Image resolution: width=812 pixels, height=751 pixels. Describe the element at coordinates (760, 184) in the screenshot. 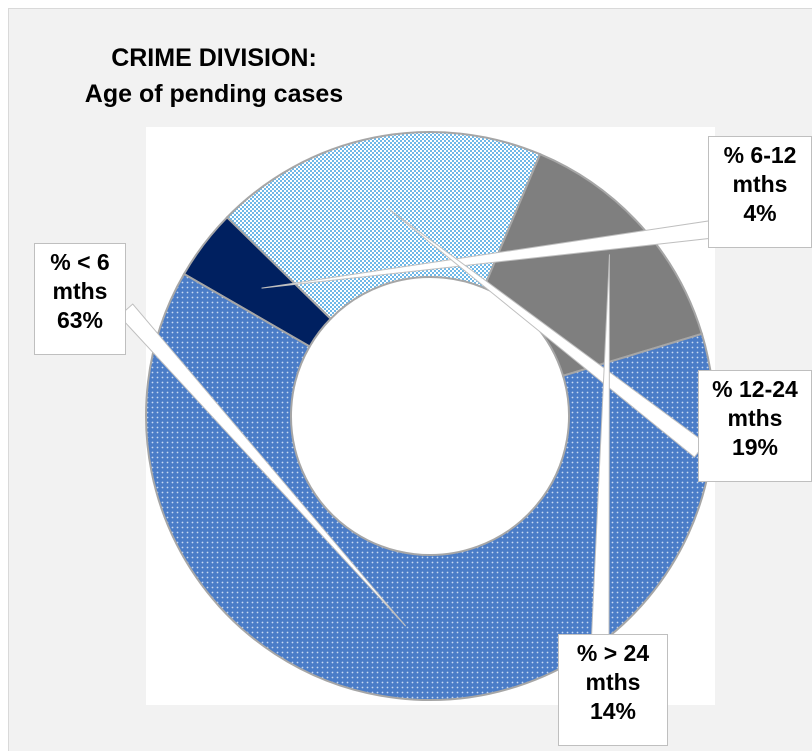

I see `slice-label-6-12-line2: mths` at that location.